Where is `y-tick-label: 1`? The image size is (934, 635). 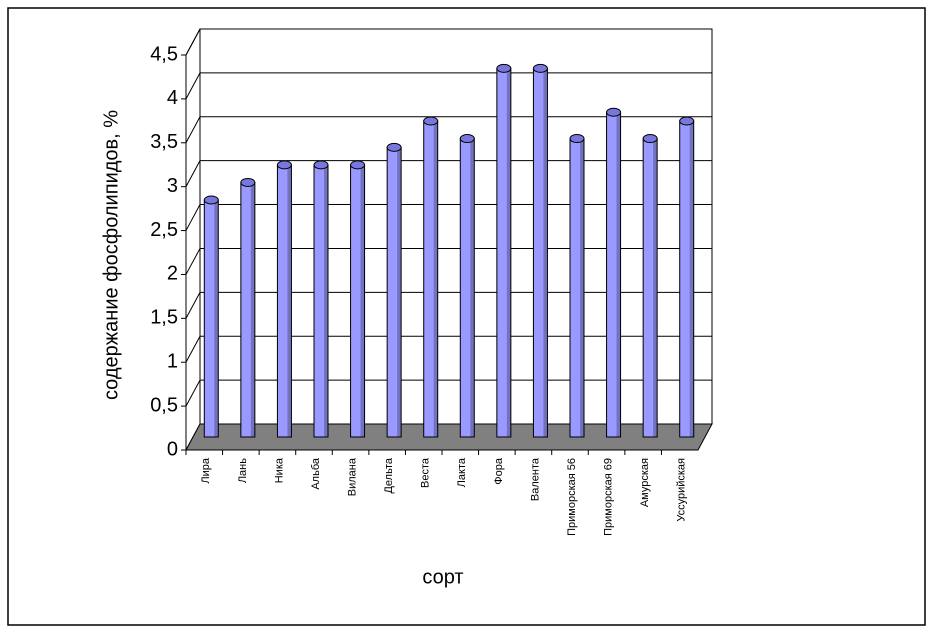 y-tick-label: 1 is located at coordinates (172, 362).